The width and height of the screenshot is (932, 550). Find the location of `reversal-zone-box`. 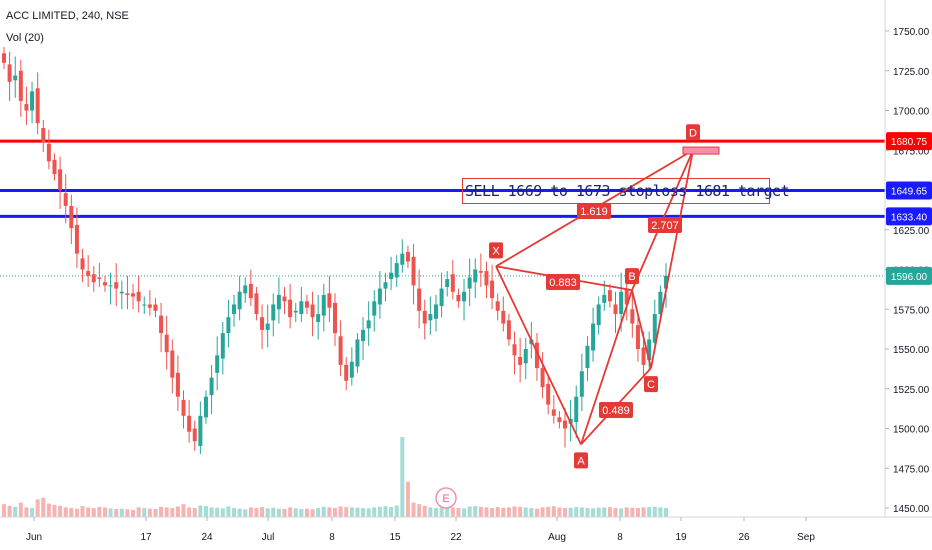

reversal-zone-box is located at coordinates (701, 150).